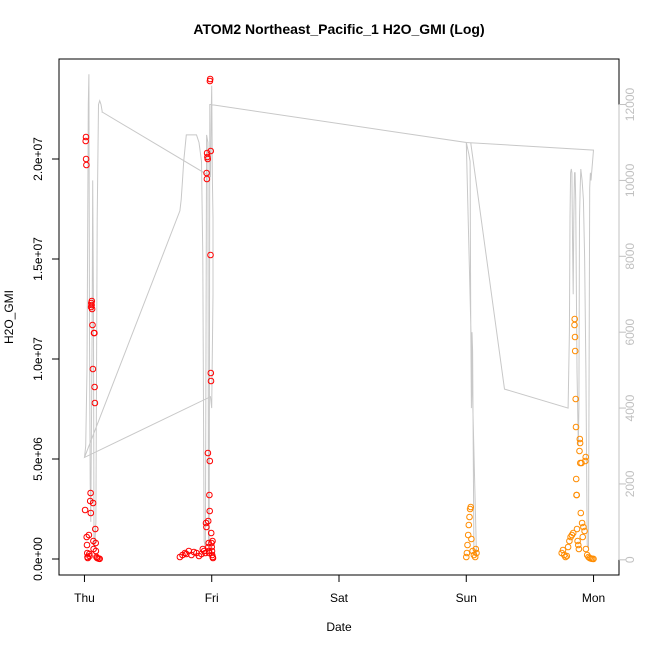 The width and height of the screenshot is (650, 650). I want to click on y-tick-label-1: 5.0e+06, so click(38, 459).